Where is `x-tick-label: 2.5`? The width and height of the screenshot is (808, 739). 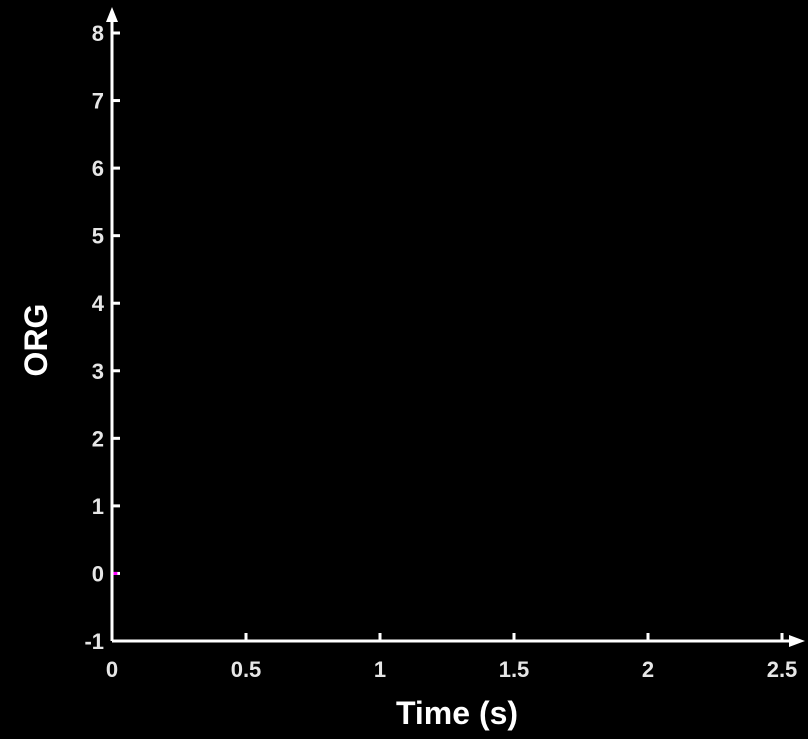 x-tick-label: 2.5 is located at coordinates (782, 669).